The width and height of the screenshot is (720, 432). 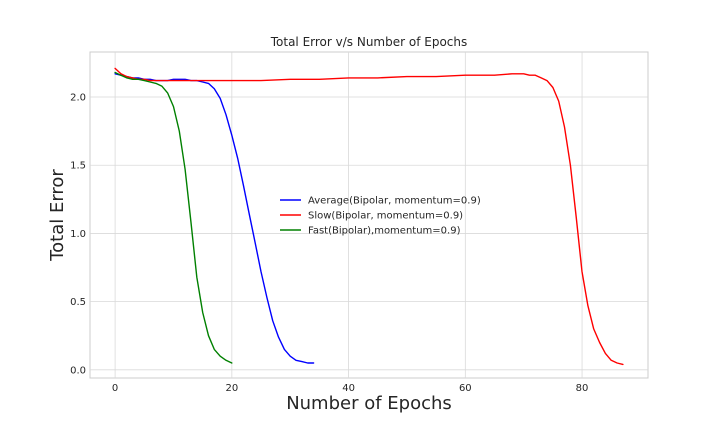 I want to click on legend-label: Fast(Bipolar),momentum=0.9), so click(x=384, y=231).